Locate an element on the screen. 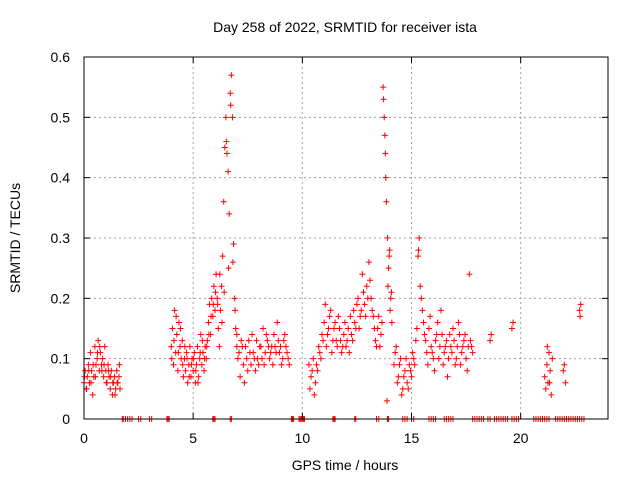 The width and height of the screenshot is (640, 480). y-tick-label: 0.2 is located at coordinates (61, 298).